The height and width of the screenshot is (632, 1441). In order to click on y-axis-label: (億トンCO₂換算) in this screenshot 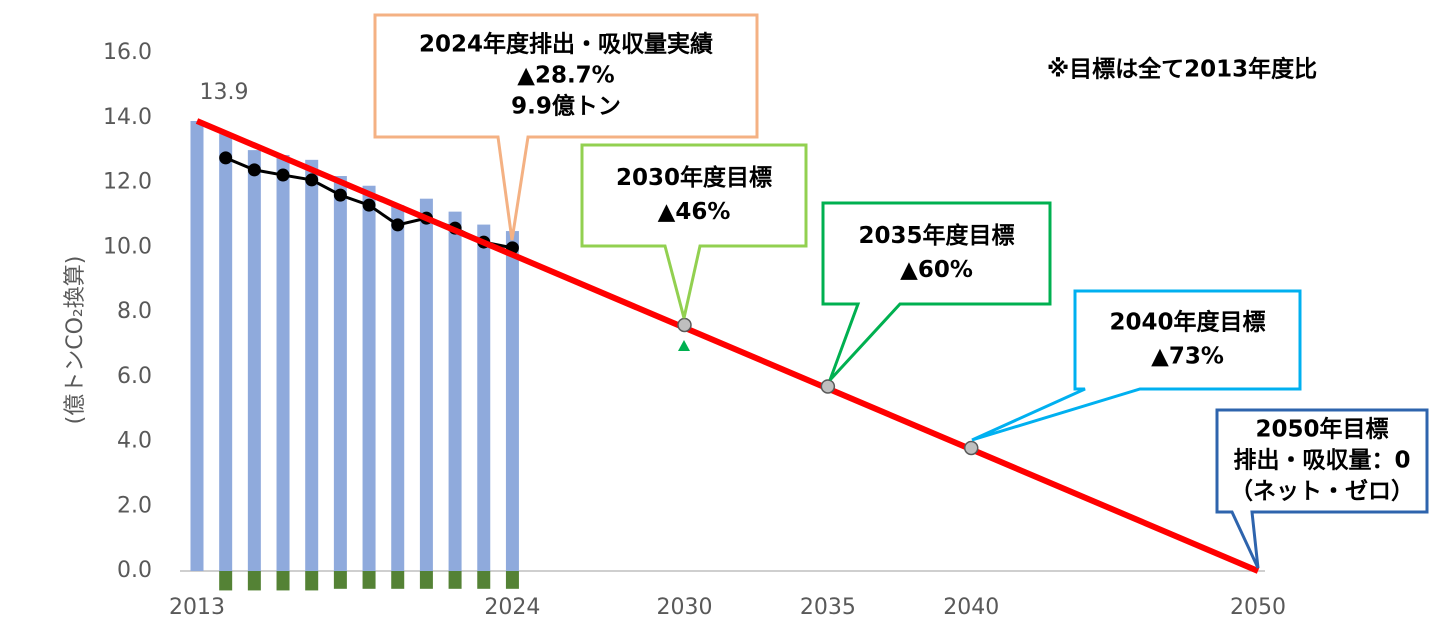, I will do `click(75, 340)`.